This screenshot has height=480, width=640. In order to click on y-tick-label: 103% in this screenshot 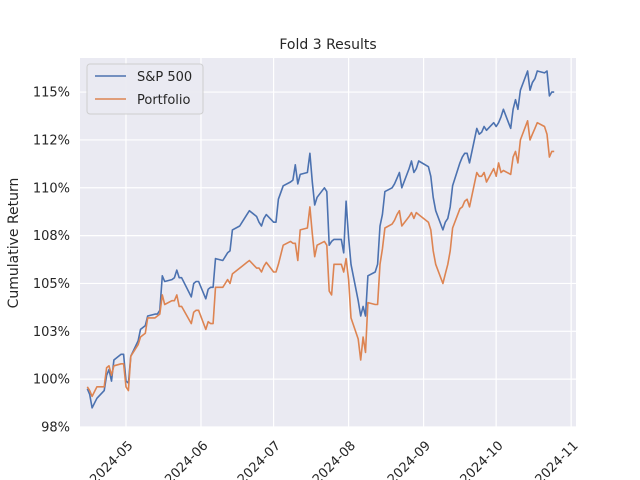, I will do `click(51, 332)`.